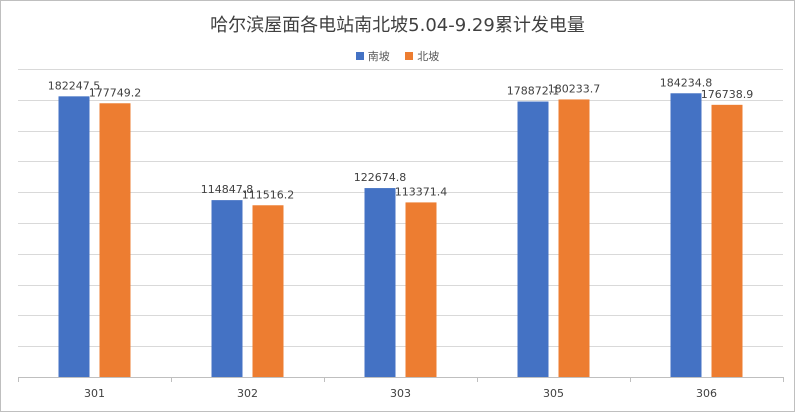 The width and height of the screenshot is (795, 412). What do you see at coordinates (380, 177) in the screenshot?
I see `data-label-south-303: 122674.8` at bounding box center [380, 177].